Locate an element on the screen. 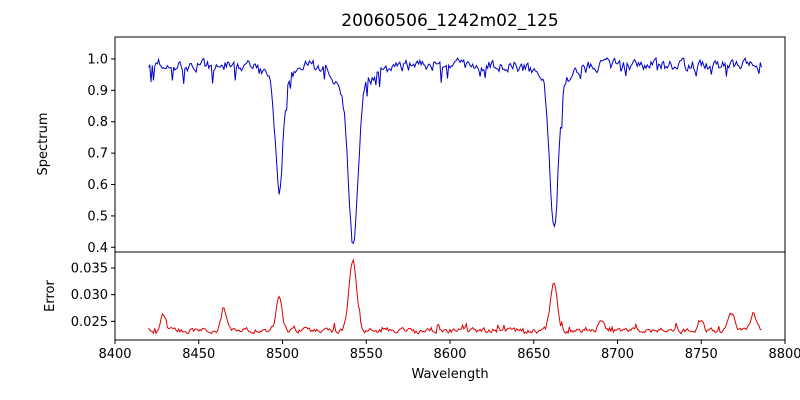  y-tick-label: 0.5 is located at coordinates (97, 216).